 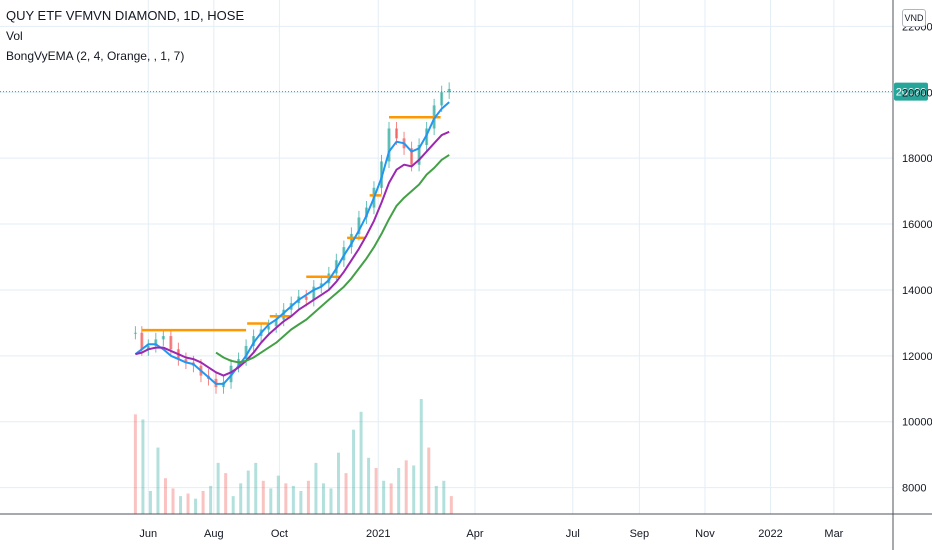 I want to click on volume-bars, so click(x=293, y=456).